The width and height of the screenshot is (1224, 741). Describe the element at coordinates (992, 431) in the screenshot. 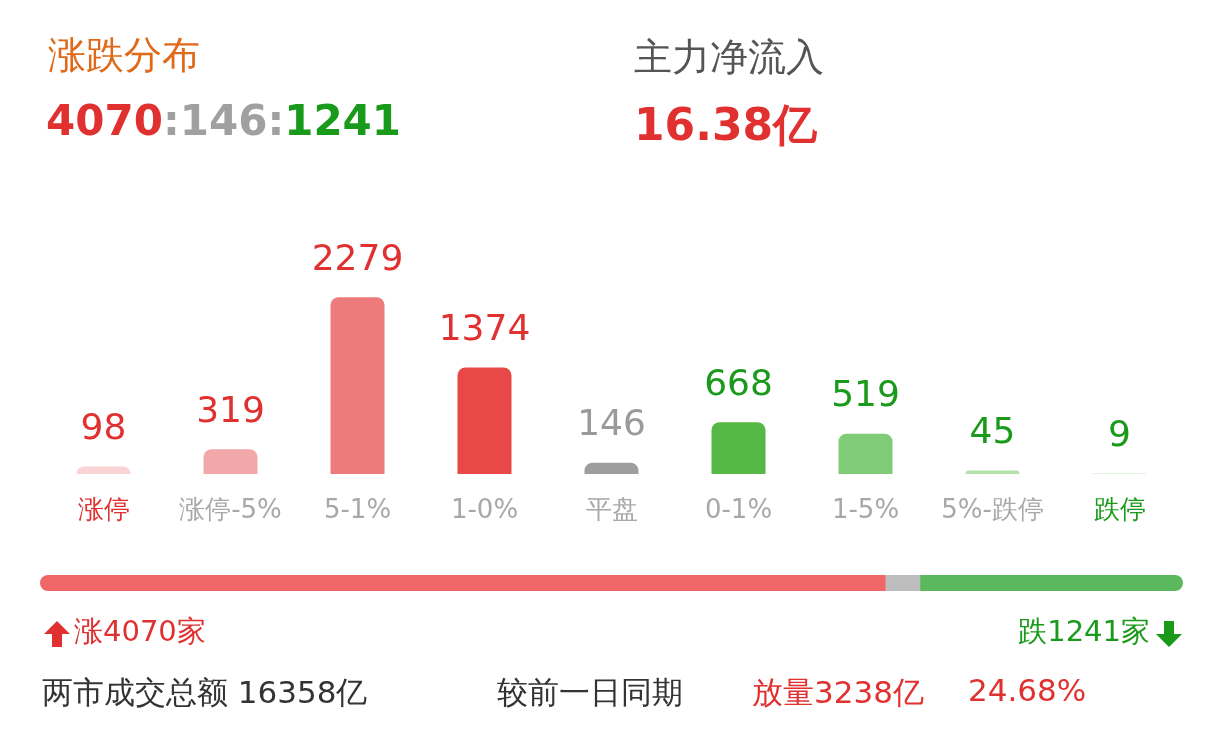

I see `data-label: 45` at that location.